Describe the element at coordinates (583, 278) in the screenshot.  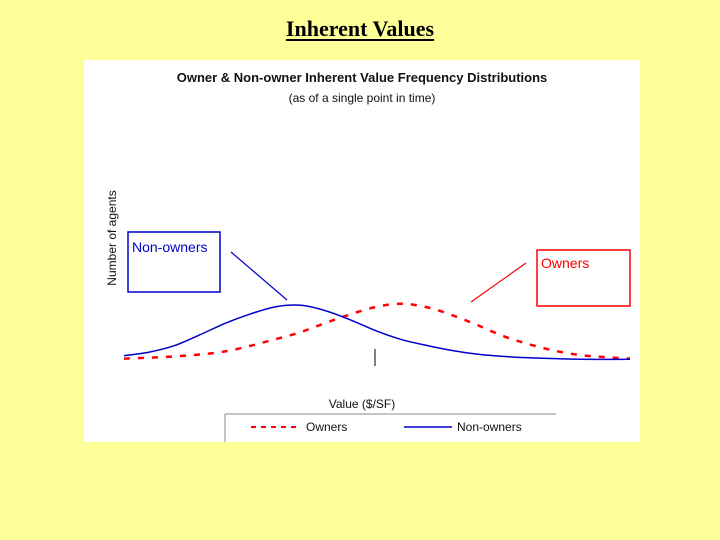
I see `owners-callout-box` at that location.